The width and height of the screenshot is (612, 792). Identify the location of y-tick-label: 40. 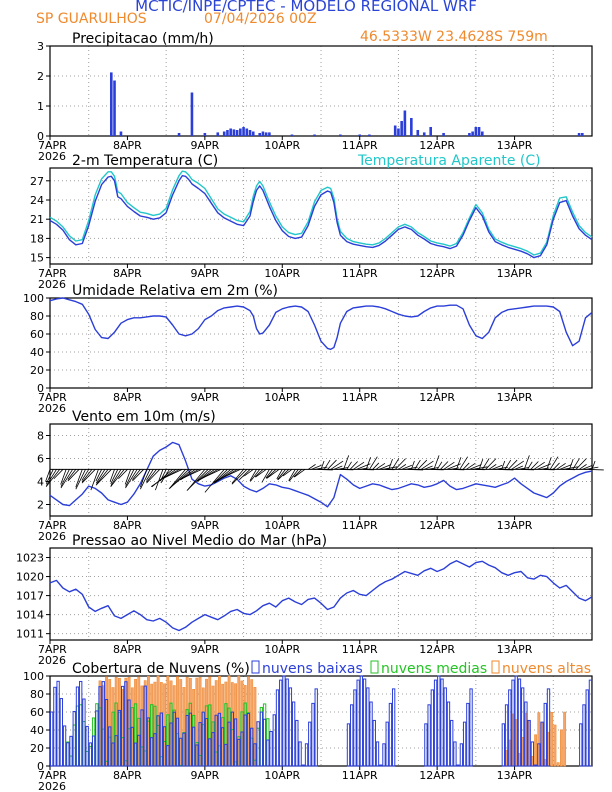
(37, 730).